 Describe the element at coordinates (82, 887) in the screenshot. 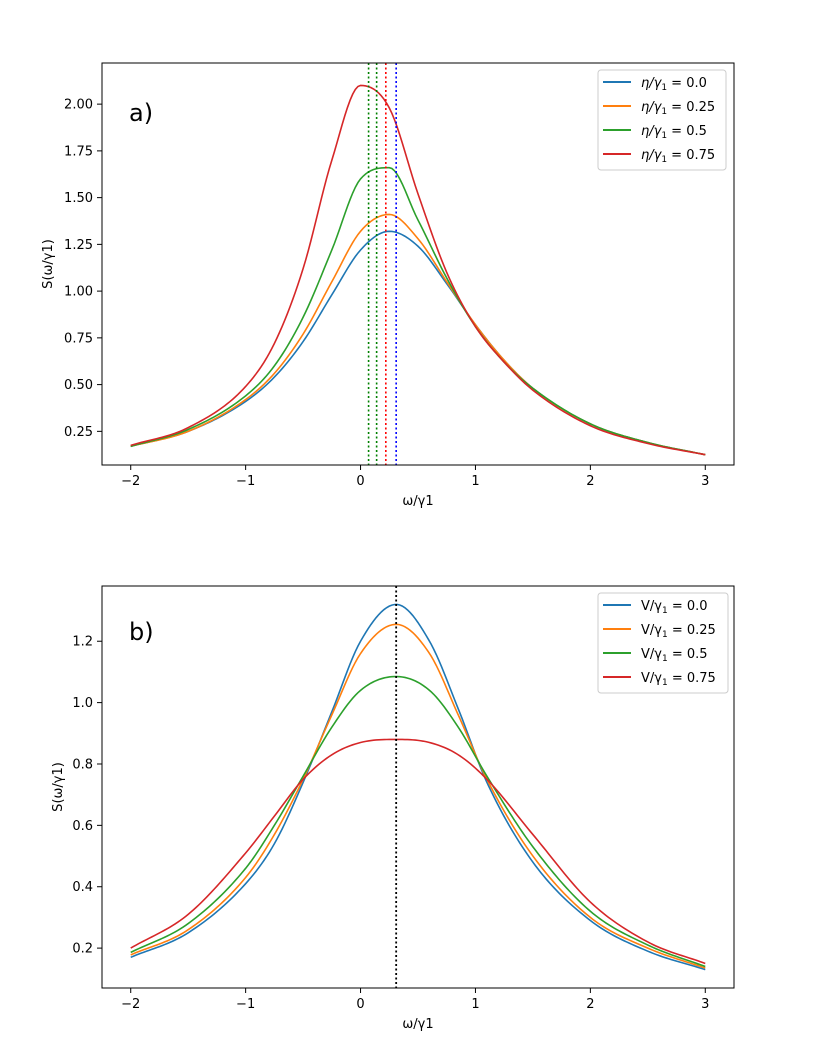

I see `y-tick-label-b: 0.4` at that location.